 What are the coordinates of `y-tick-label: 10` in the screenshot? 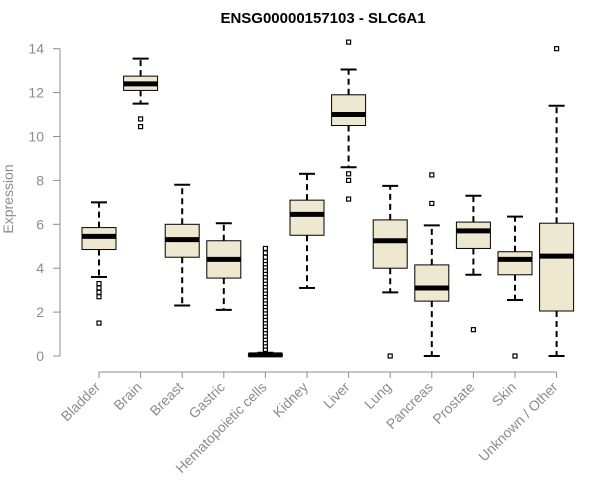 It's located at (36, 137).